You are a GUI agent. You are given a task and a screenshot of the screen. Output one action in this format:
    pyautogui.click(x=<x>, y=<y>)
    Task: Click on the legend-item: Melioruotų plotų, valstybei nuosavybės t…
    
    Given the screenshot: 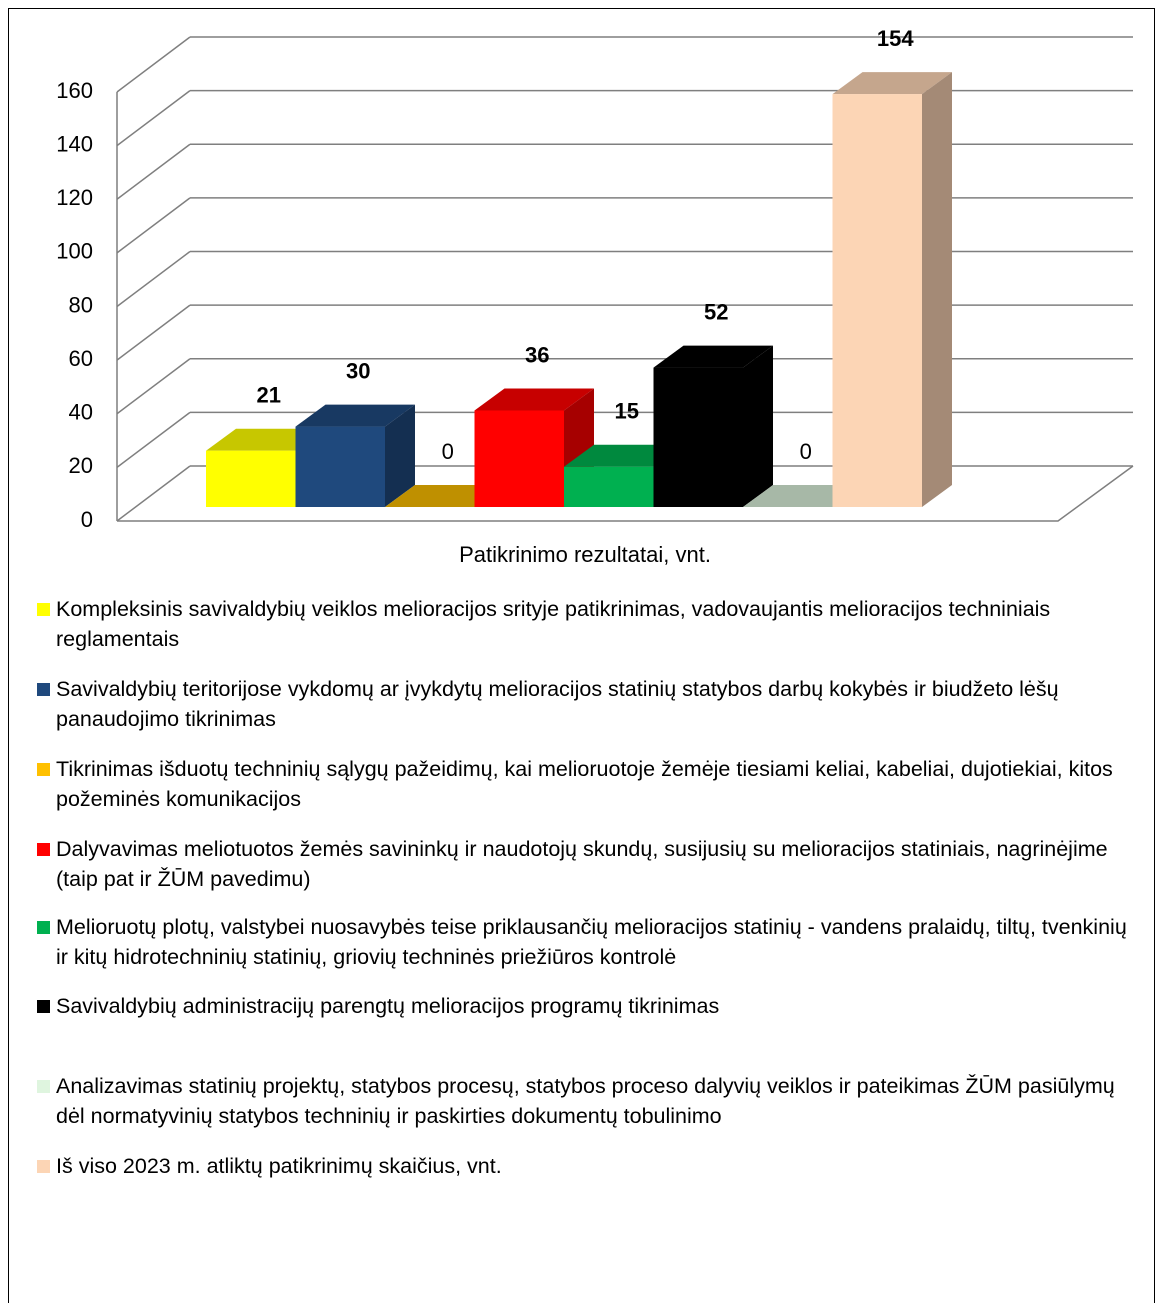 What is the action you would take?
    pyautogui.click(x=587, y=942)
    